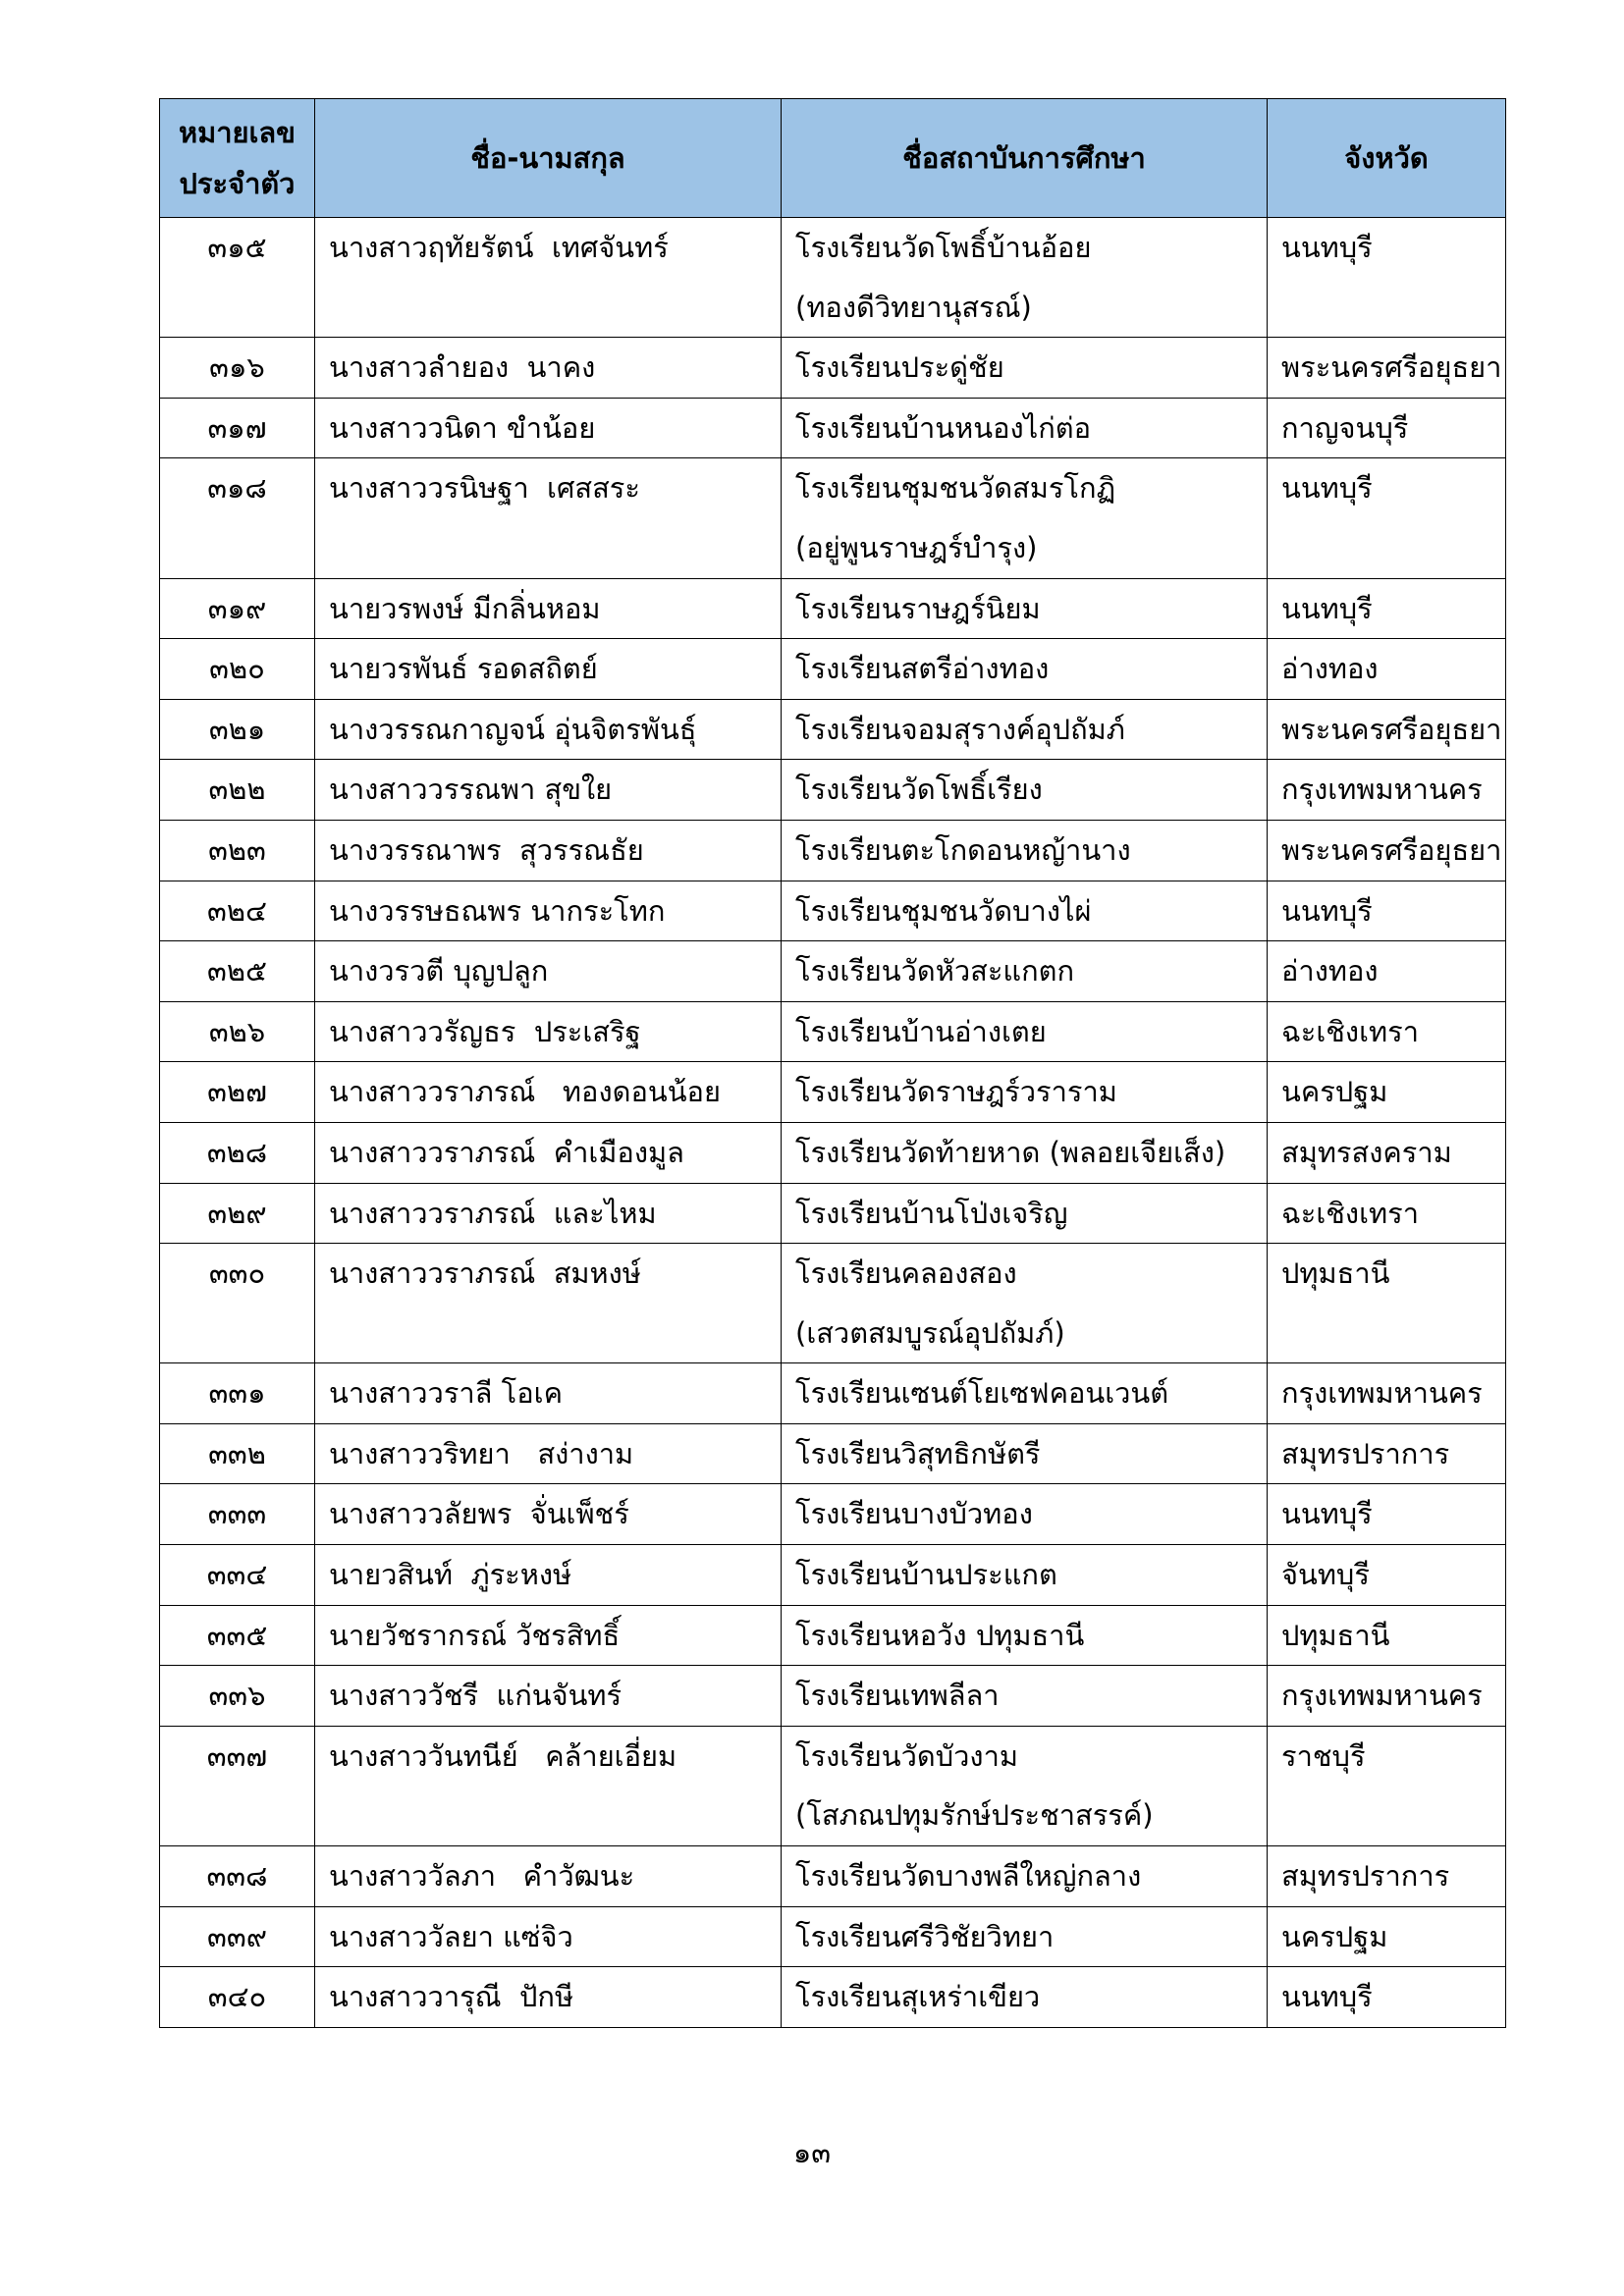 The image size is (1624, 2296). What do you see at coordinates (548, 850) in the screenshot?
I see `name-cell: นางวรรณาพร สุวรรณธัย` at bounding box center [548, 850].